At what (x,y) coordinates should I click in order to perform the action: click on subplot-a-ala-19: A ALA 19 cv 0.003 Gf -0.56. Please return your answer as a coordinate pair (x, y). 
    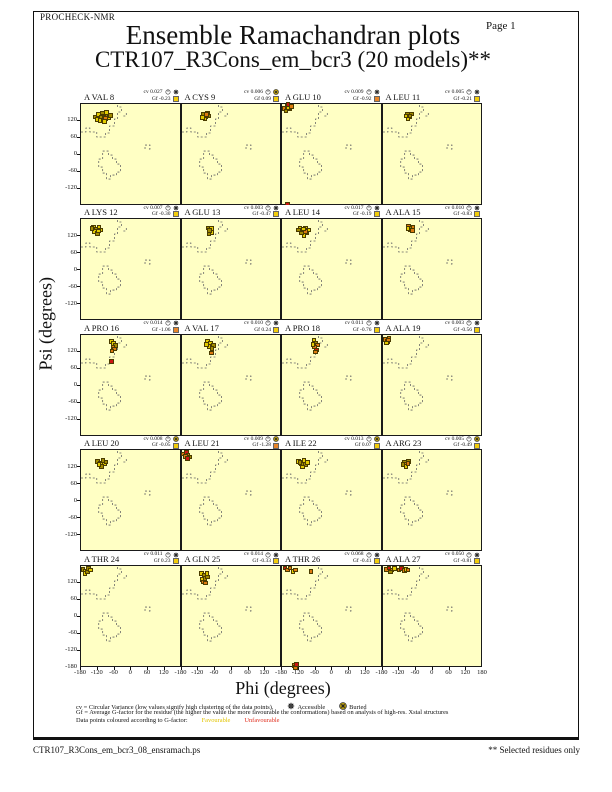
    Looking at the image, I should click on (431, 378).